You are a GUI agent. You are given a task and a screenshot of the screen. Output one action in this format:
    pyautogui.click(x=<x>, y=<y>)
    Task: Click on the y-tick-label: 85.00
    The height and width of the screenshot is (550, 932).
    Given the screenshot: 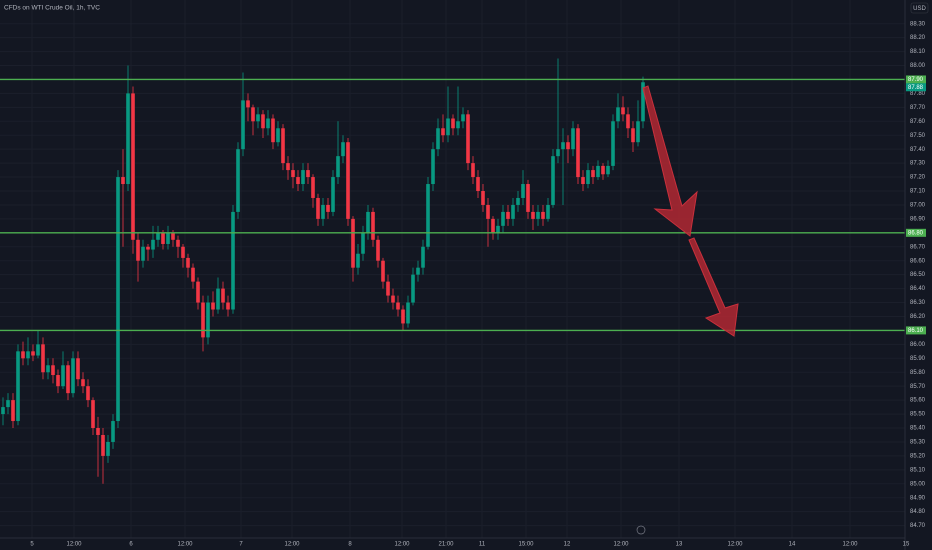 What is the action you would take?
    pyautogui.click(x=918, y=484)
    